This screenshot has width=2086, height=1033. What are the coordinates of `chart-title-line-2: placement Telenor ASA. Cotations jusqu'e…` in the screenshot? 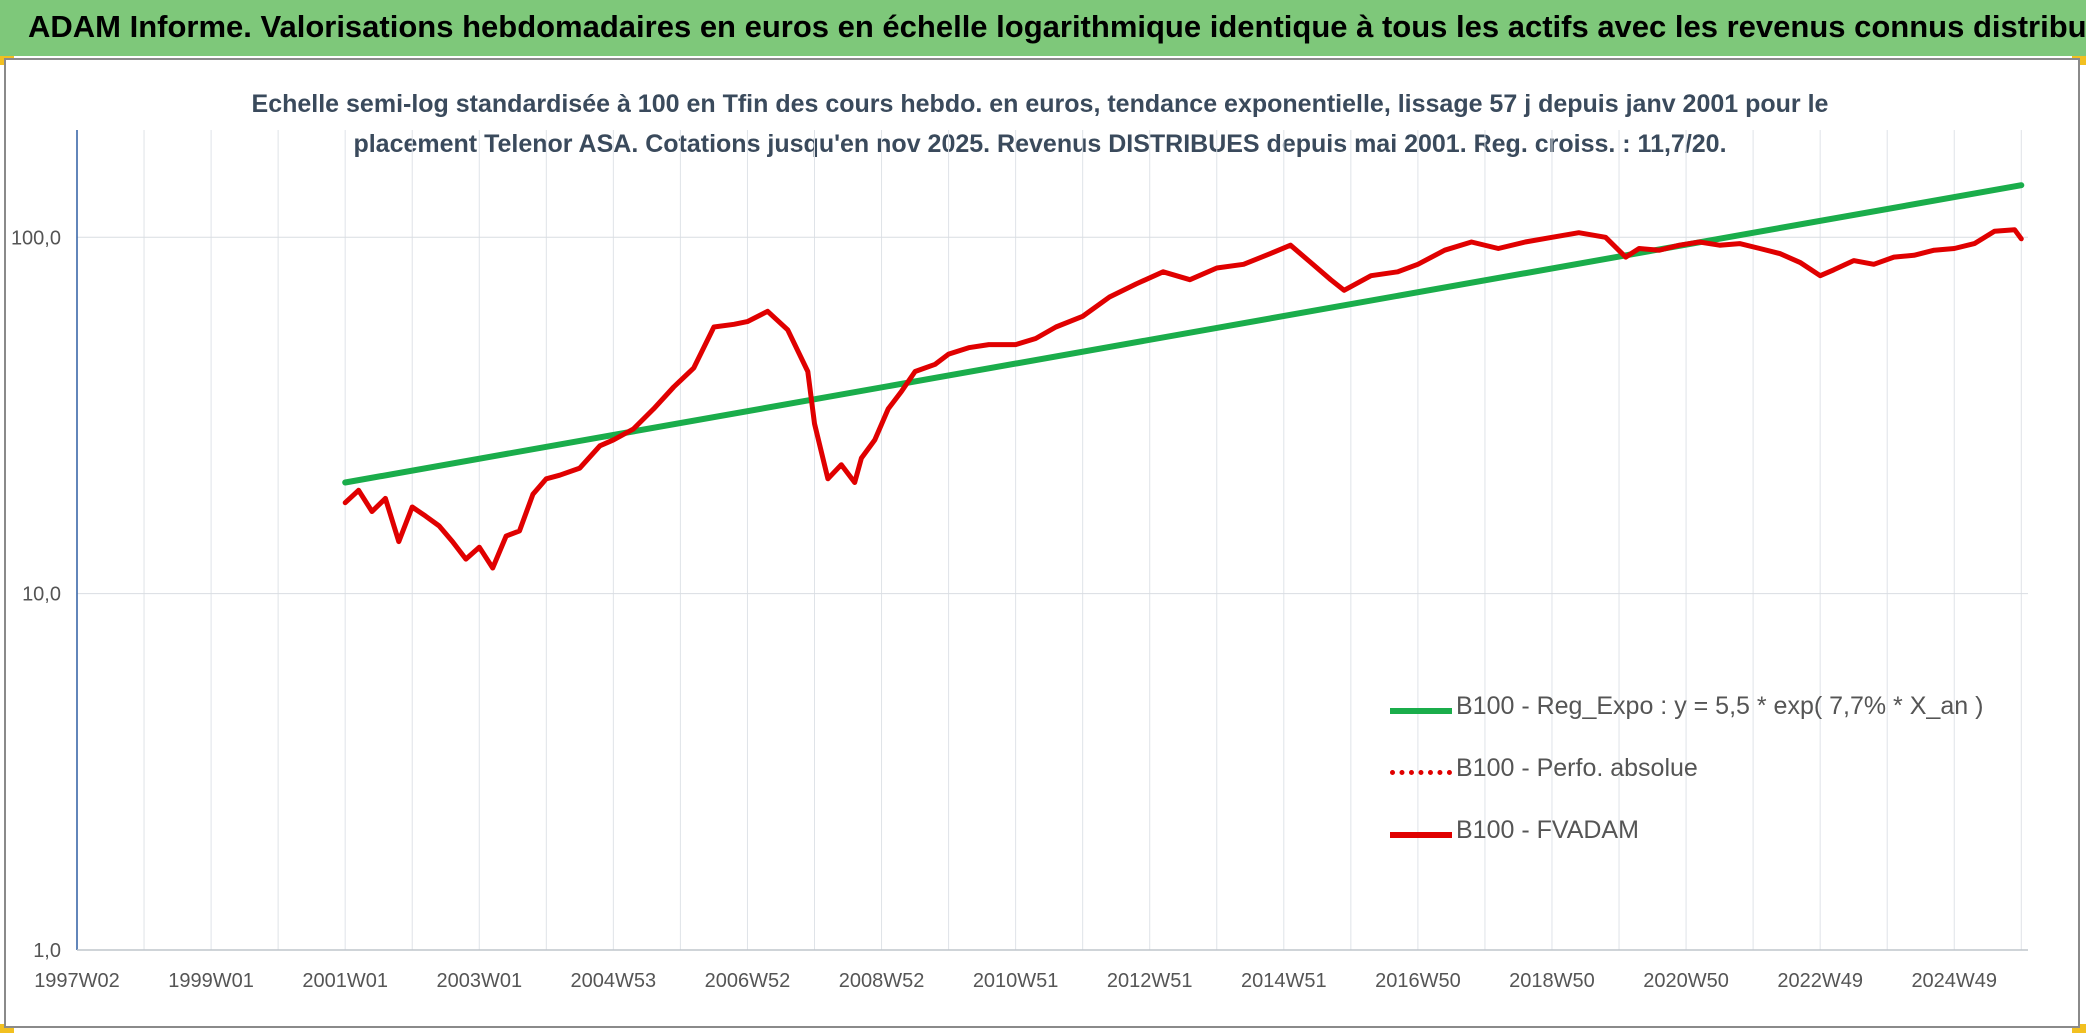 It's located at (1040, 144).